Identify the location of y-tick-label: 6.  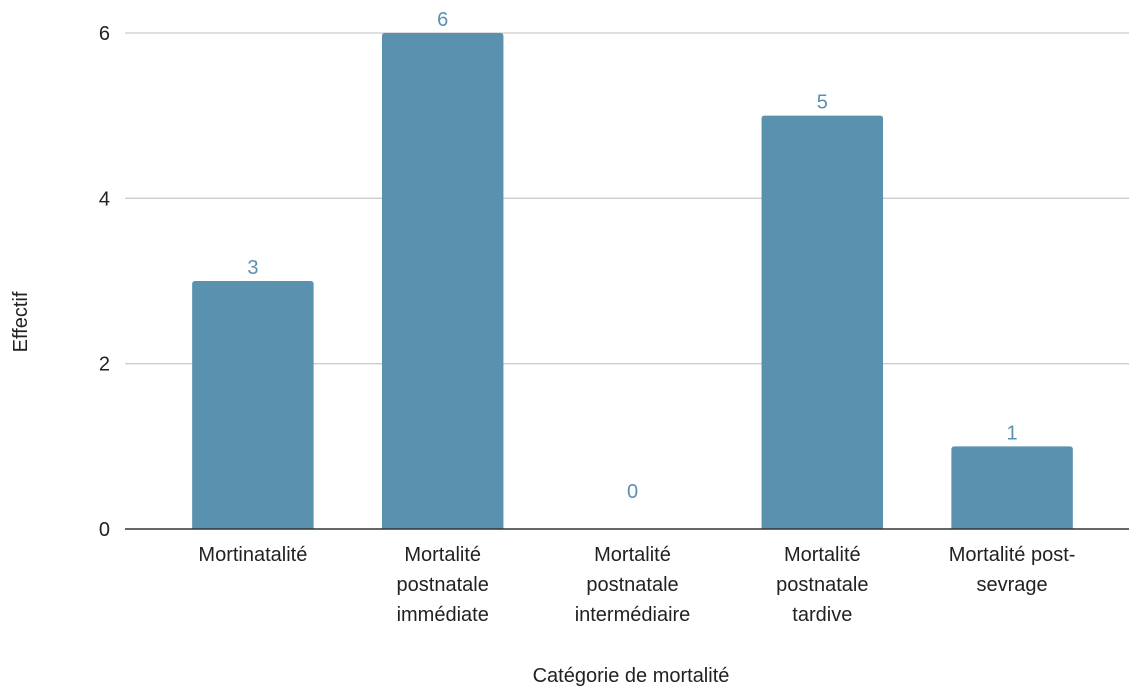
(104, 34).